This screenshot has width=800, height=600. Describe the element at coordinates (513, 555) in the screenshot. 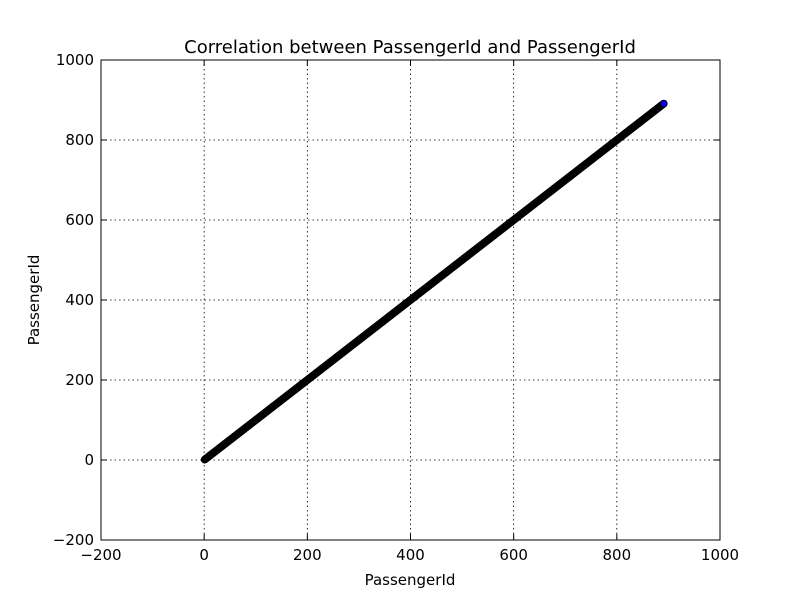

I see `x-tick-label: 600` at that location.